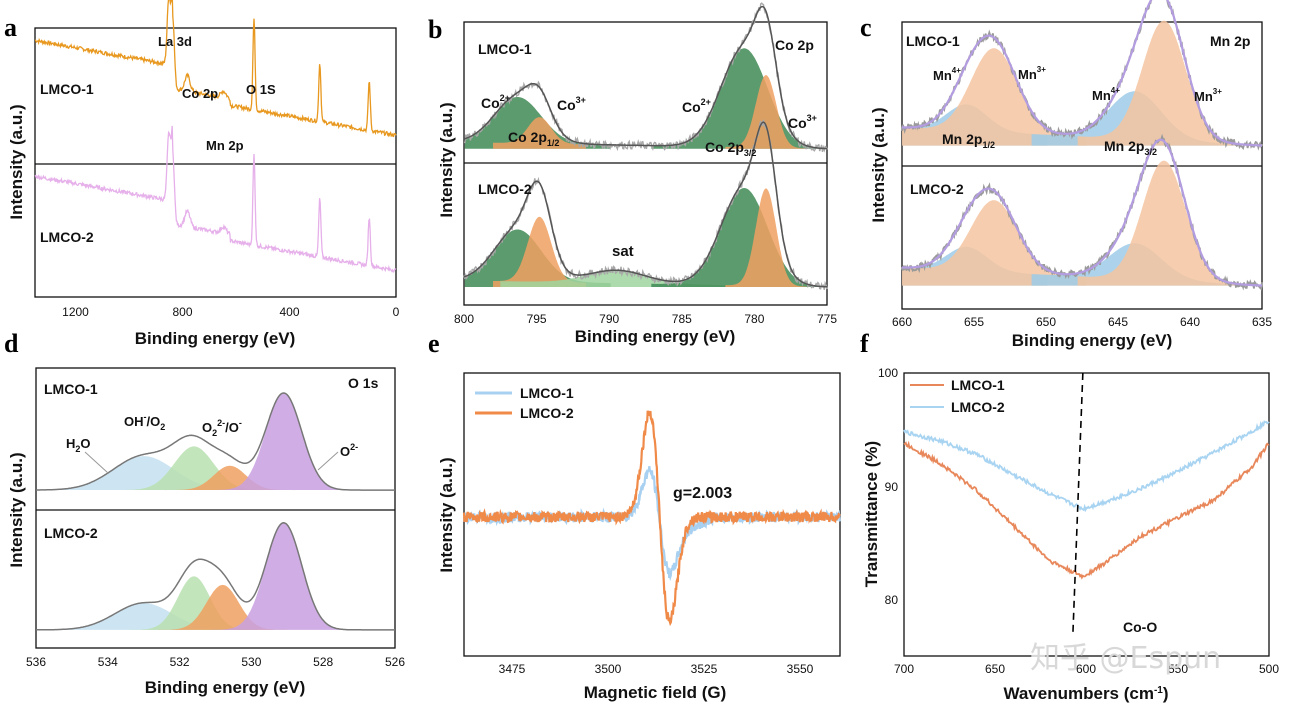  What do you see at coordinates (10, 27) in the screenshot?
I see `panel-label-a: a` at bounding box center [10, 27].